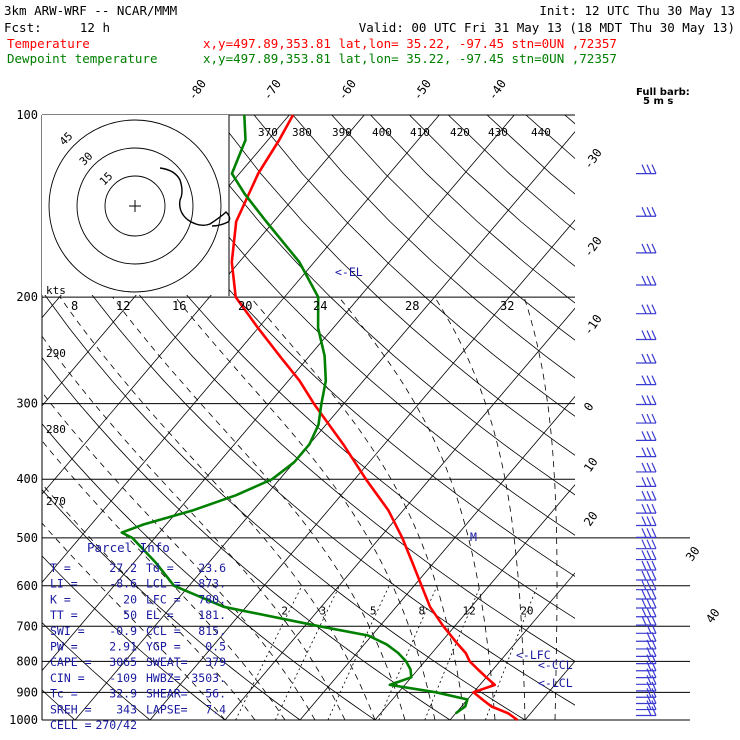 The width and height of the screenshot is (740, 740). What do you see at coordinates (48, 43) in the screenshot?
I see `temperature-legend: Temperature` at bounding box center [48, 43].